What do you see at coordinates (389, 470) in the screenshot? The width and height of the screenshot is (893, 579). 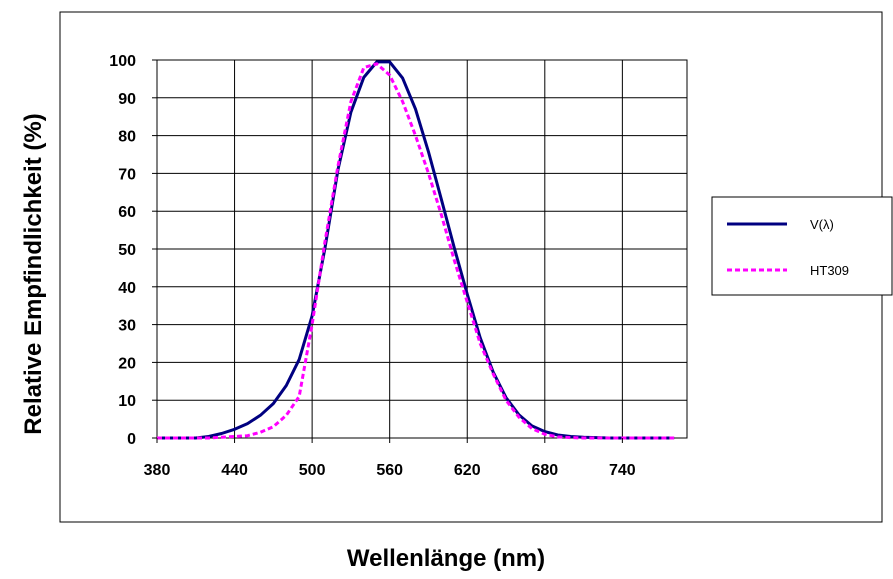 I see `x-tick-label: 560` at bounding box center [389, 470].